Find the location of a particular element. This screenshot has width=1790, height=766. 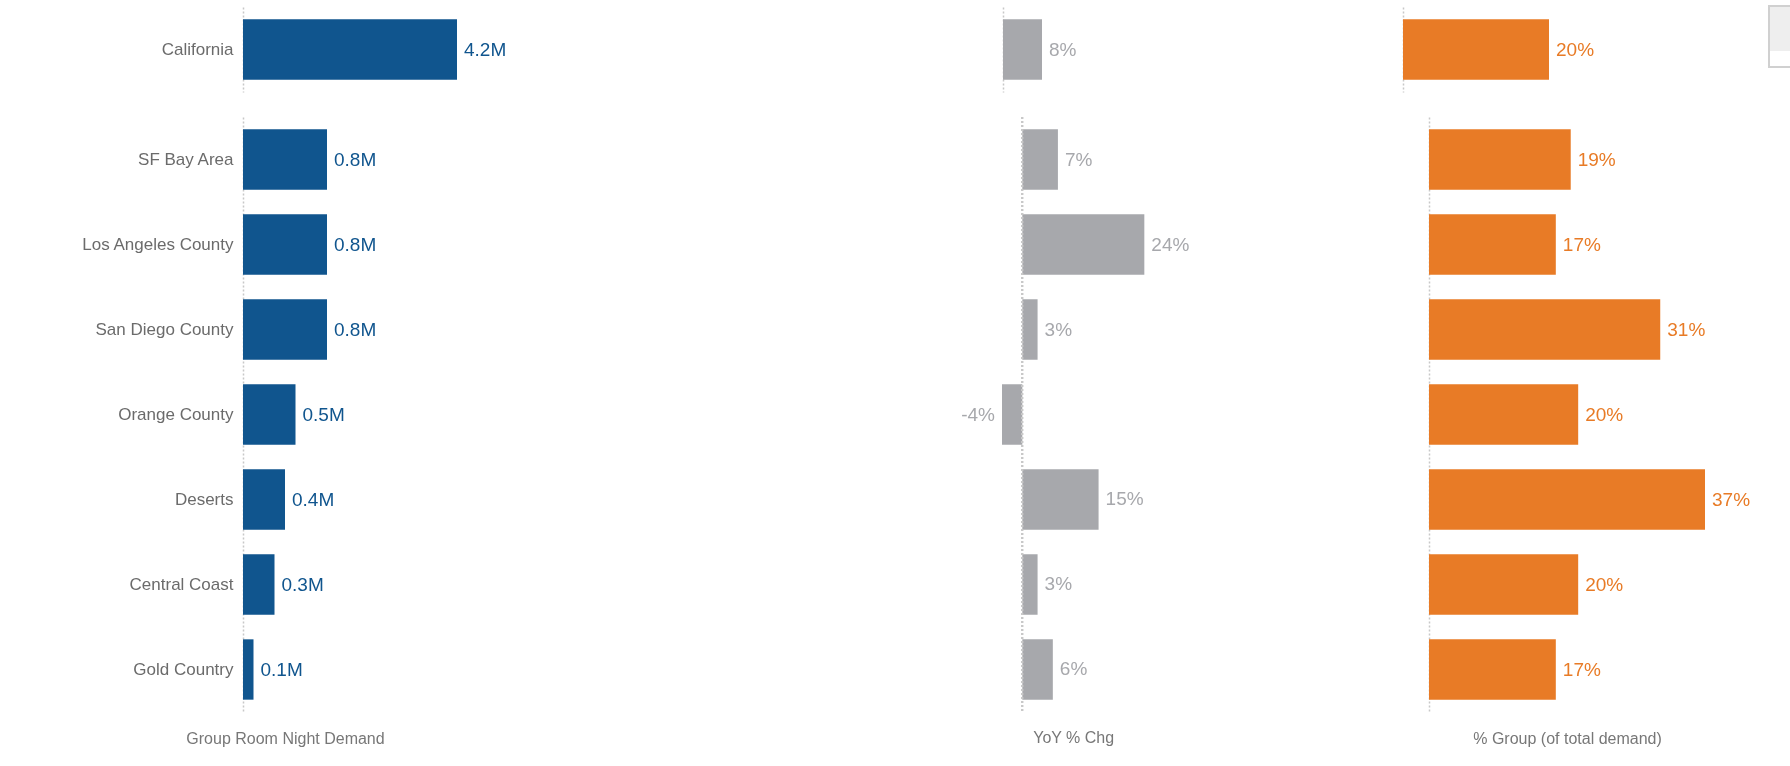

data-label: 15% is located at coordinates (1124, 499).